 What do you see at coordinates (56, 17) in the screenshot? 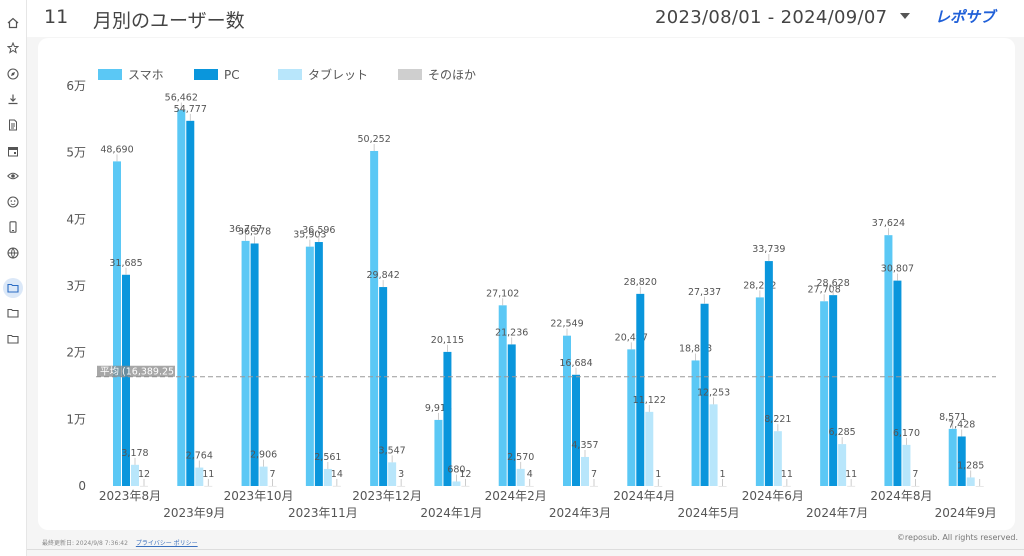
I see `page-number: 11` at bounding box center [56, 17].